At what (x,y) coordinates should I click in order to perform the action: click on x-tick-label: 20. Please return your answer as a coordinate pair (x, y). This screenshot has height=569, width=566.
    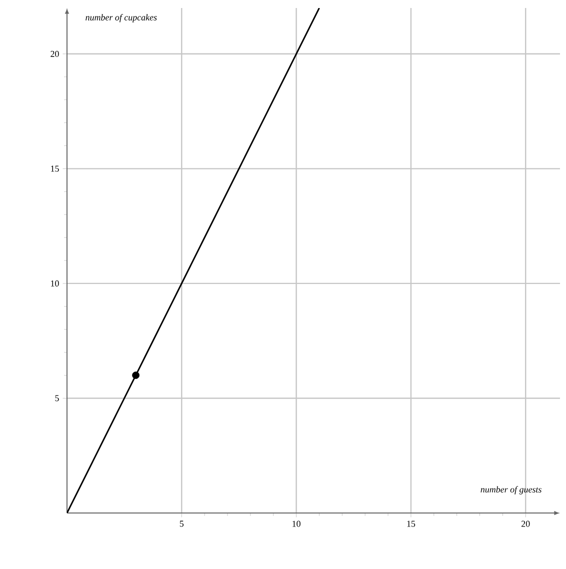
    Looking at the image, I should click on (526, 523).